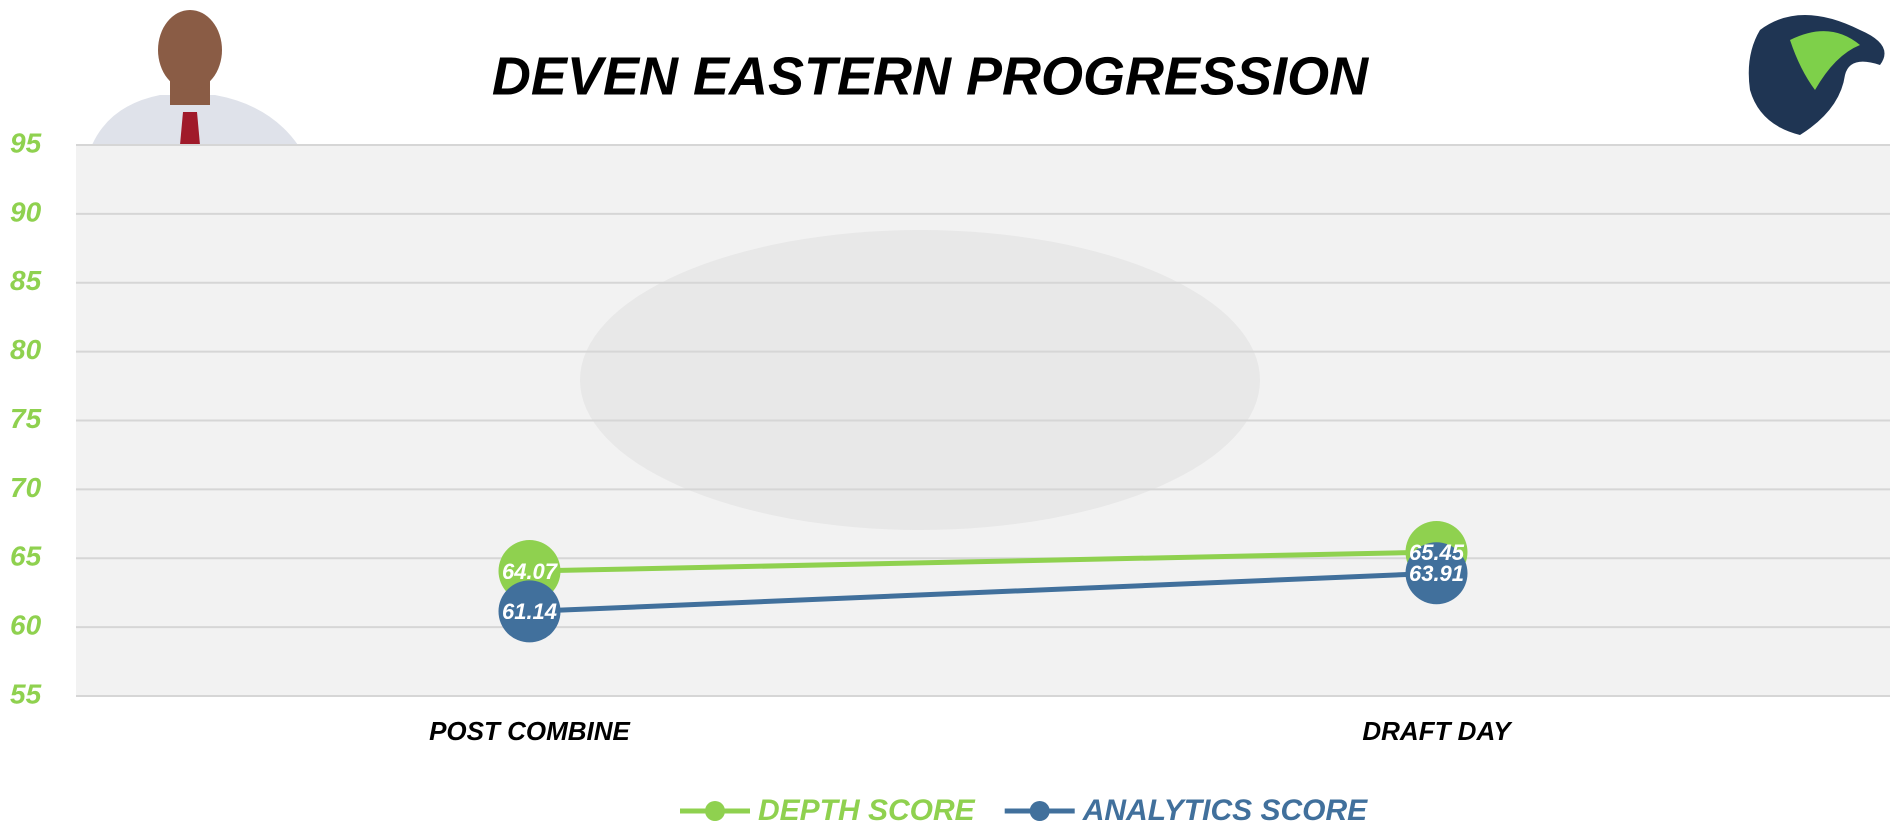  I want to click on player-photo, so click(195, 77).